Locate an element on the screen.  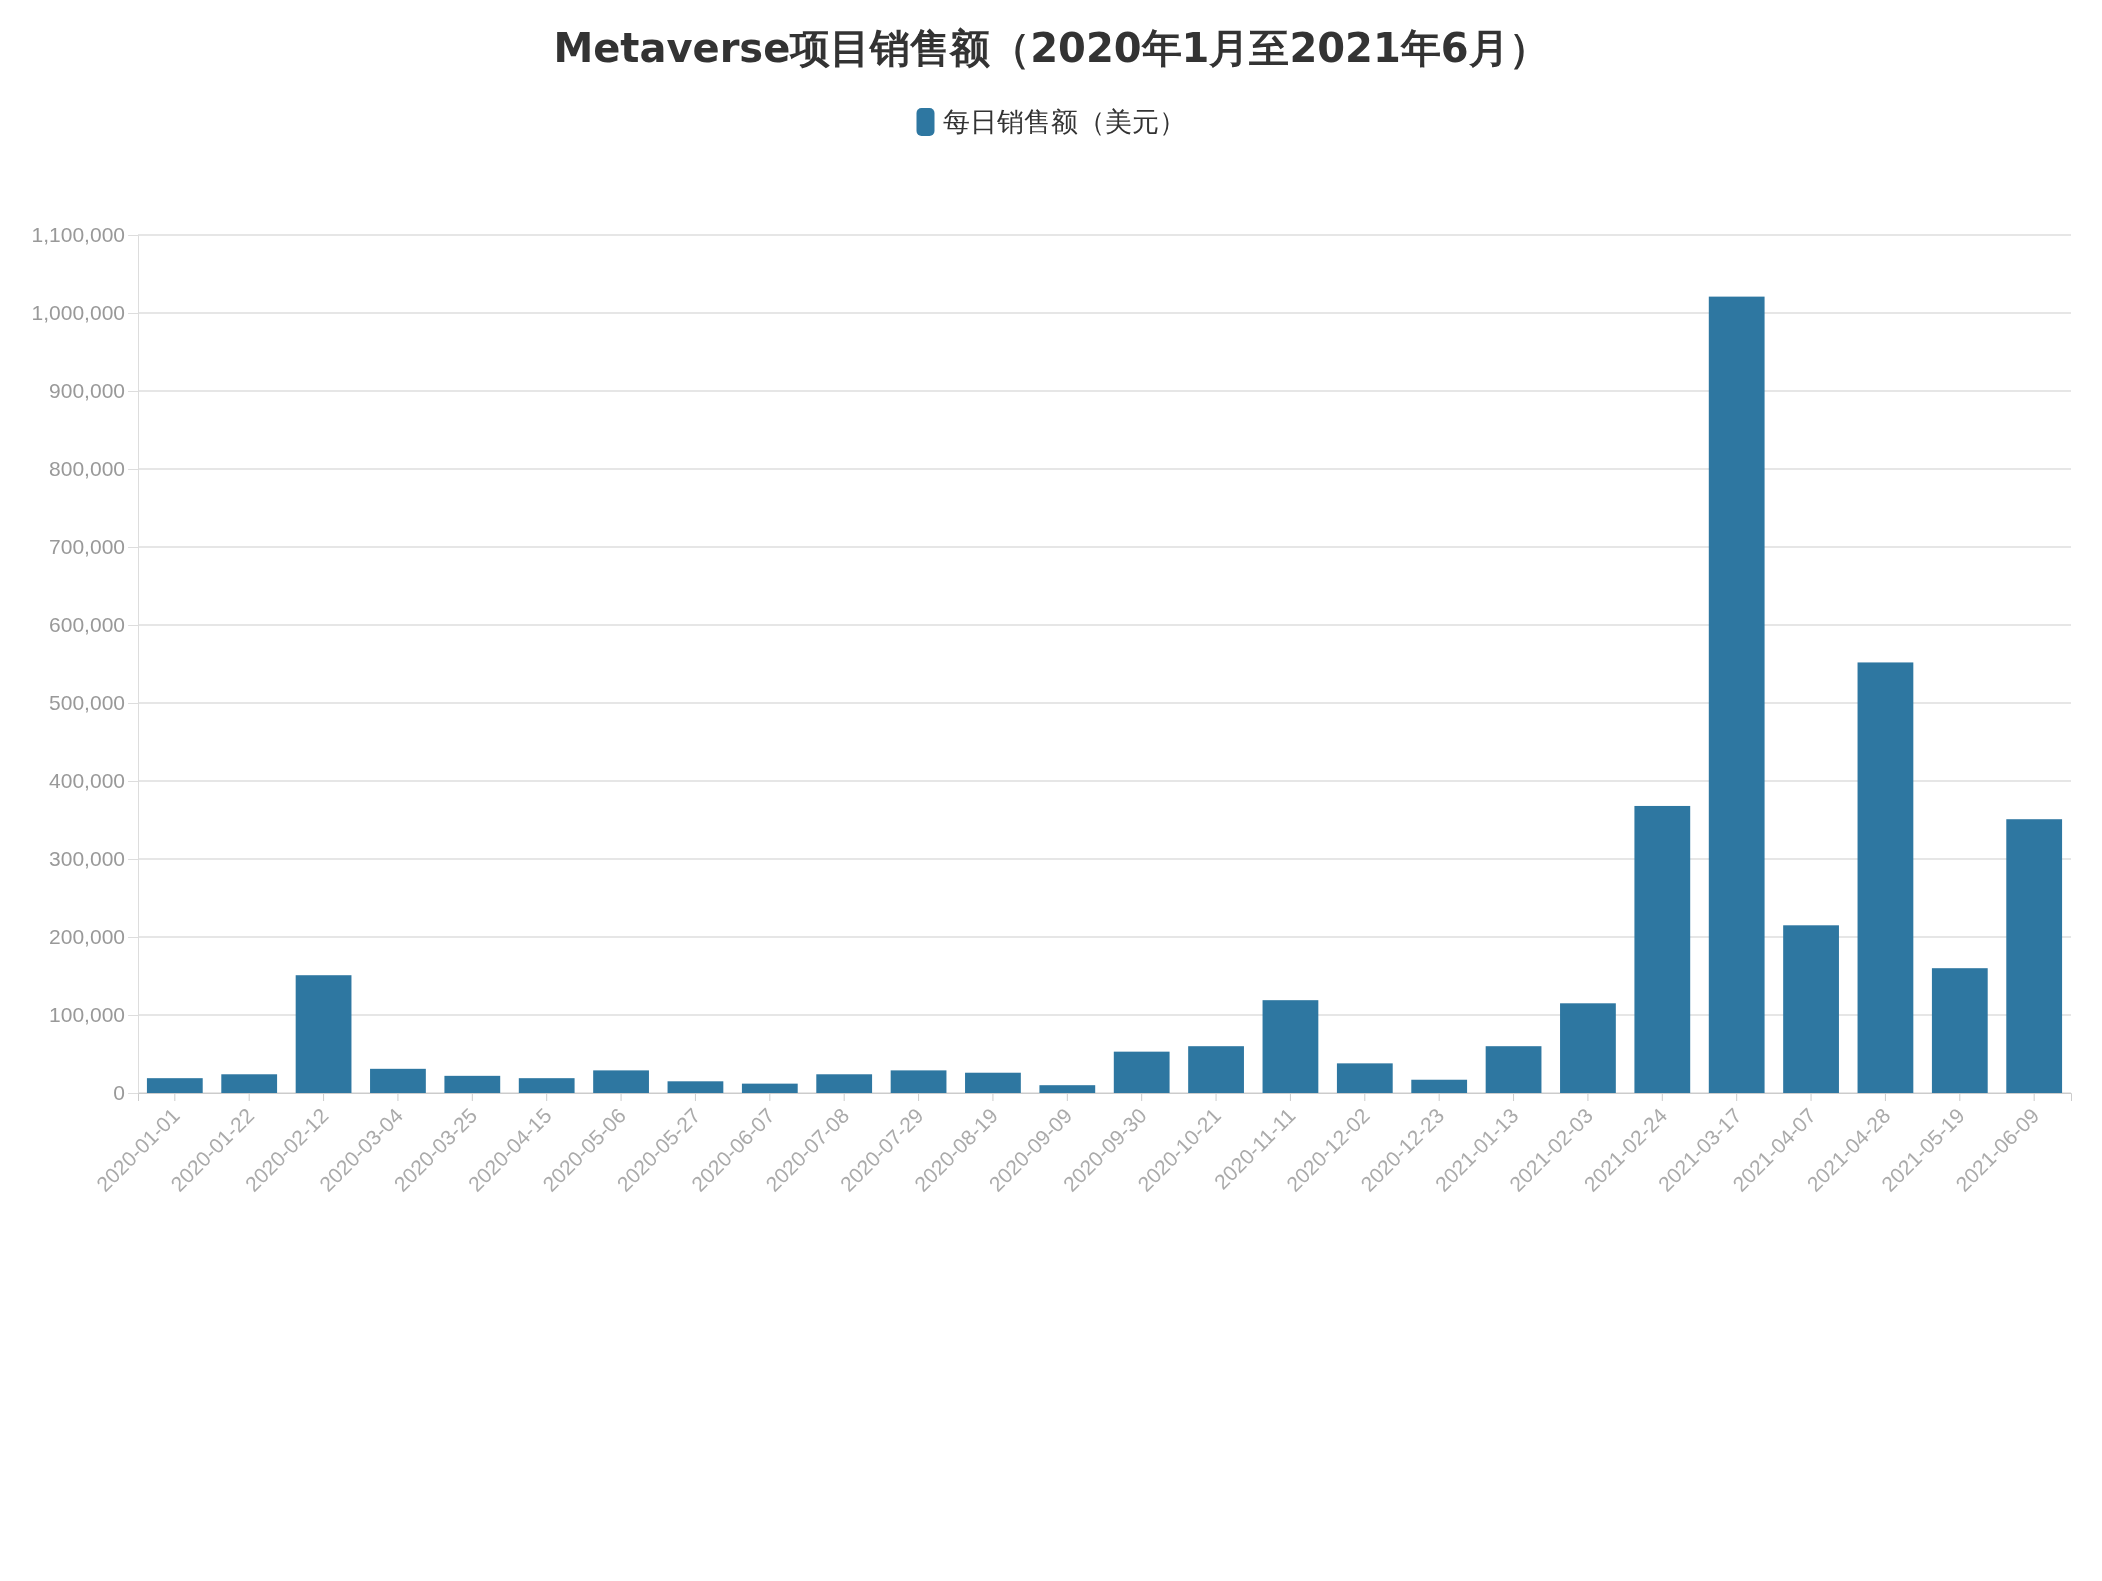
legend-label: 每日销售额（美元） is located at coordinates (1064, 121).